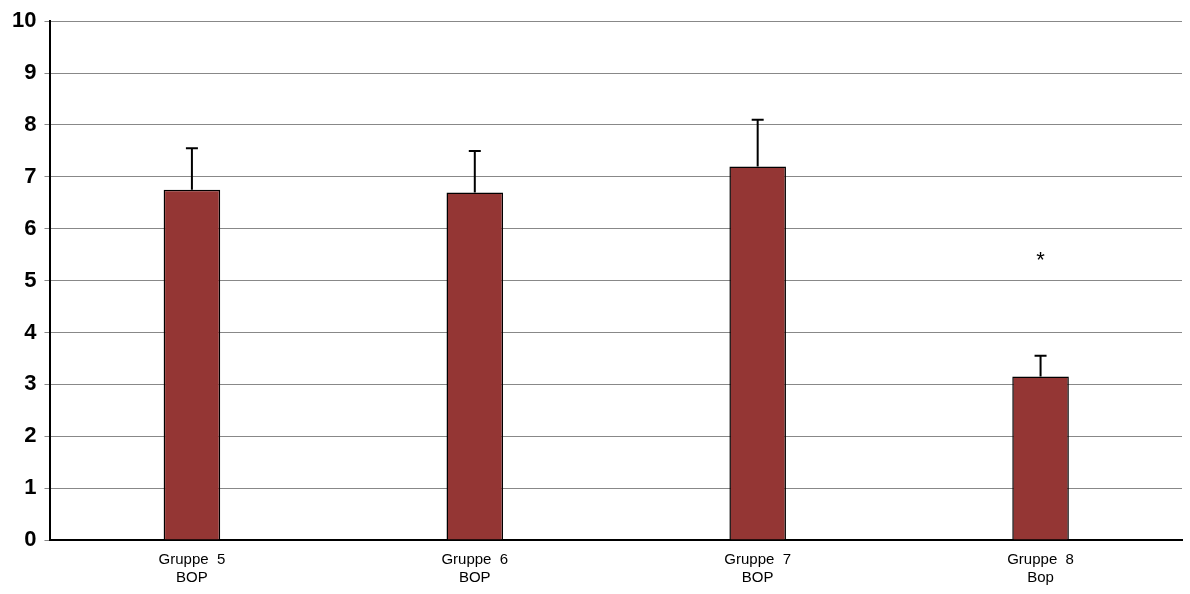  What do you see at coordinates (30, 227) in the screenshot?
I see `y-tick-label: 6` at bounding box center [30, 227].